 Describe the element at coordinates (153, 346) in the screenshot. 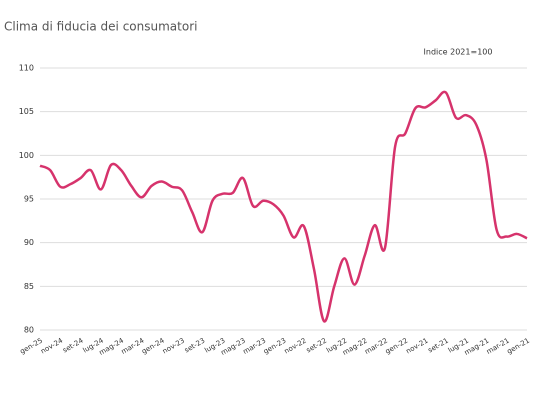

I see `x-tick-label: gen-24` at that location.